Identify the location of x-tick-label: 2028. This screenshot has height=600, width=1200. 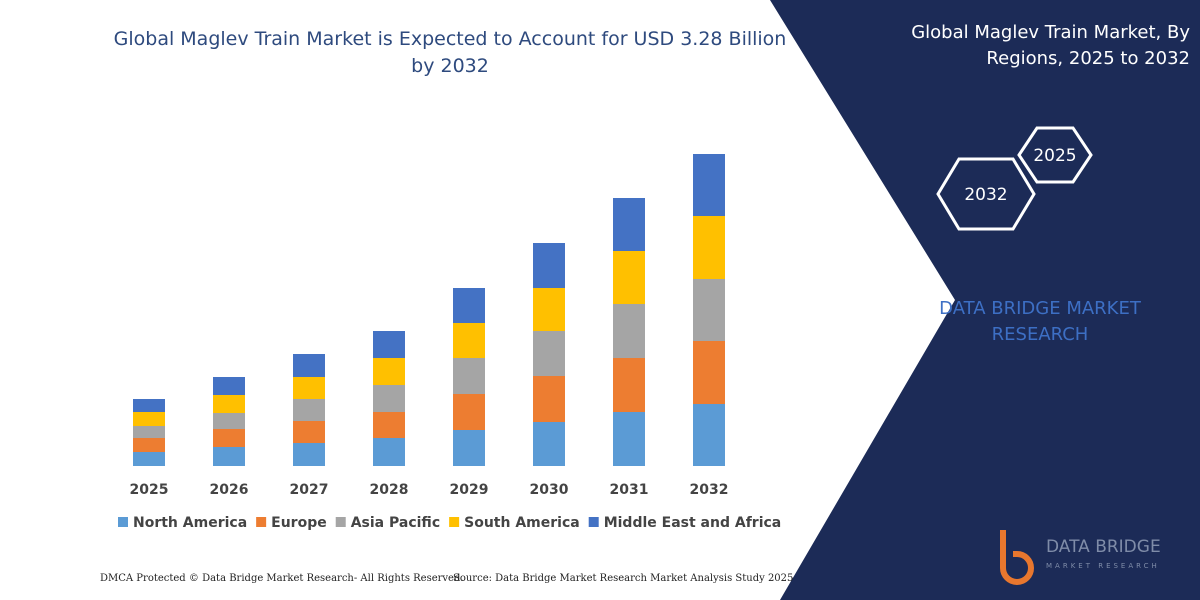
(389, 490).